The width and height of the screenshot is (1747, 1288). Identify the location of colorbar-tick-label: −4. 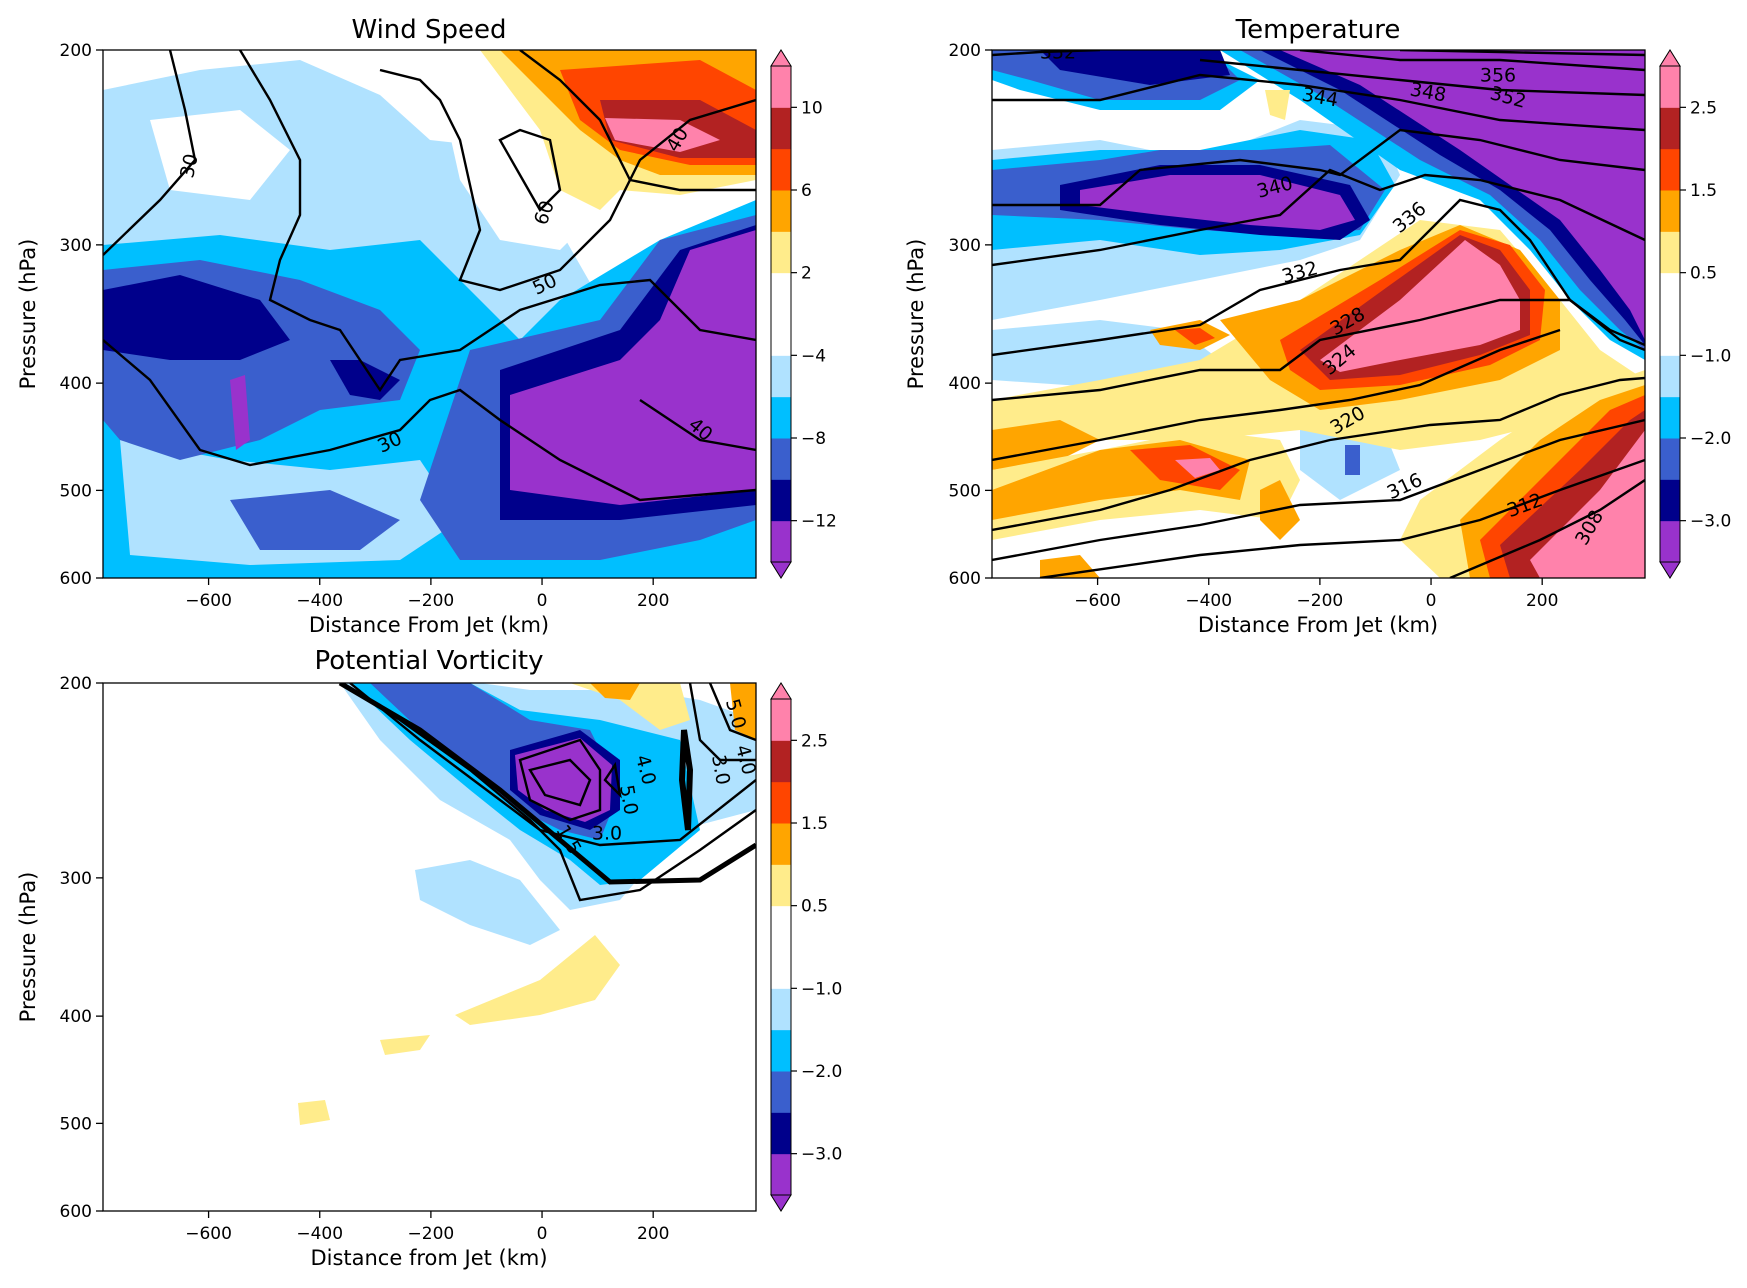
(813, 356).